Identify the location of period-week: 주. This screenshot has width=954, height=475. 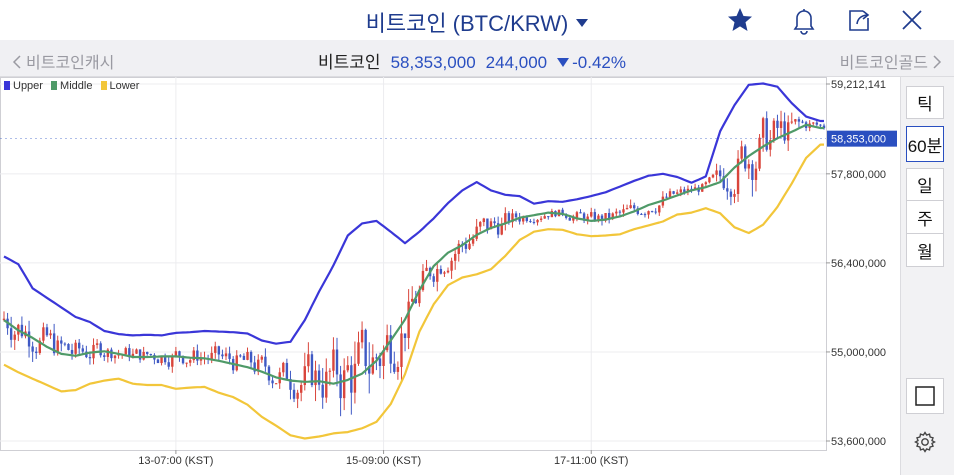
(925, 217).